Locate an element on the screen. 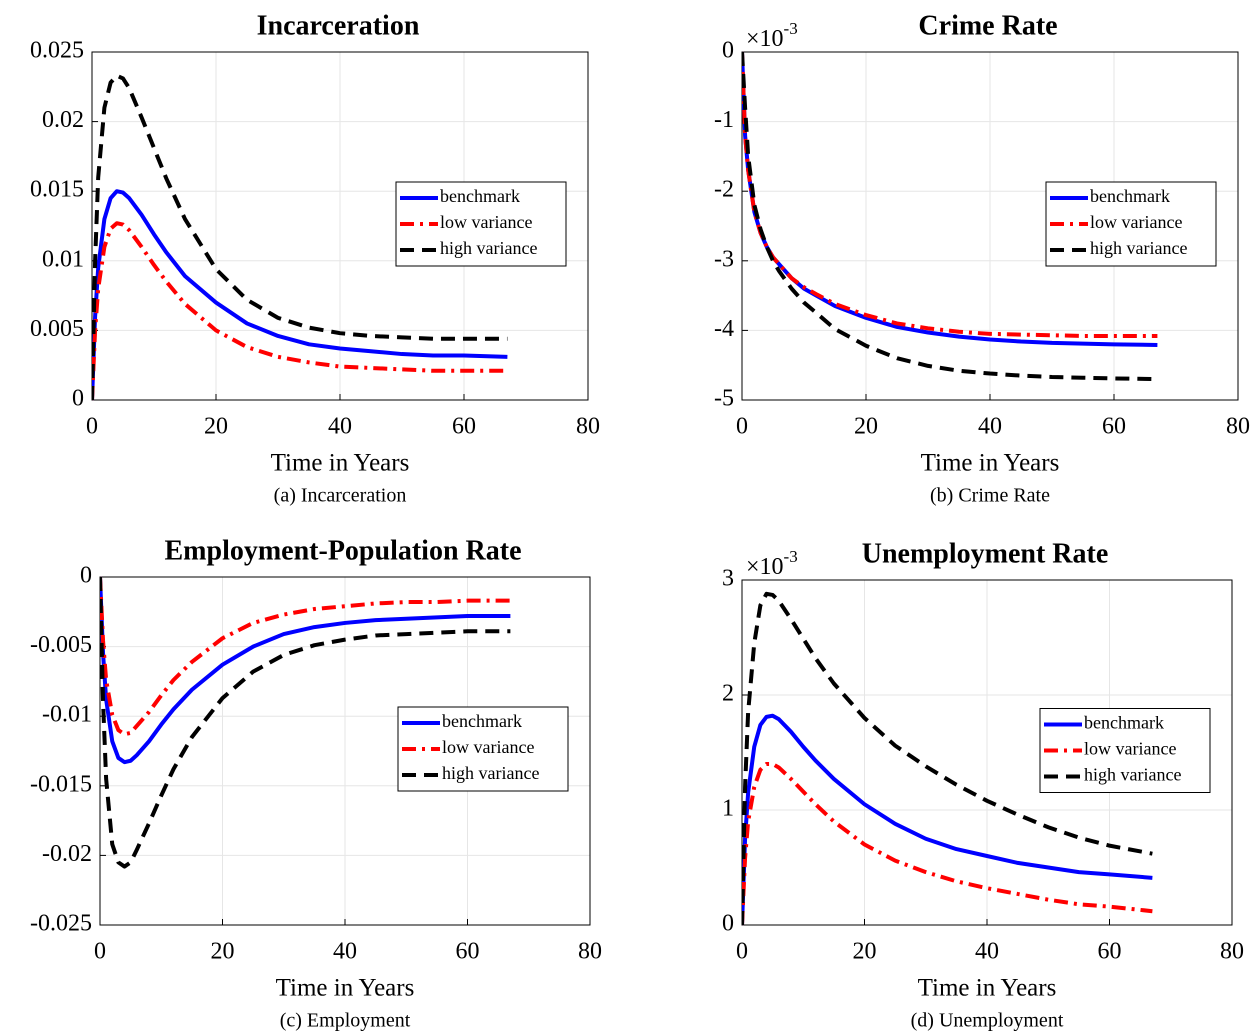 This screenshot has height=1036, width=1252. chart-title: Crime Rate is located at coordinates (987, 25).